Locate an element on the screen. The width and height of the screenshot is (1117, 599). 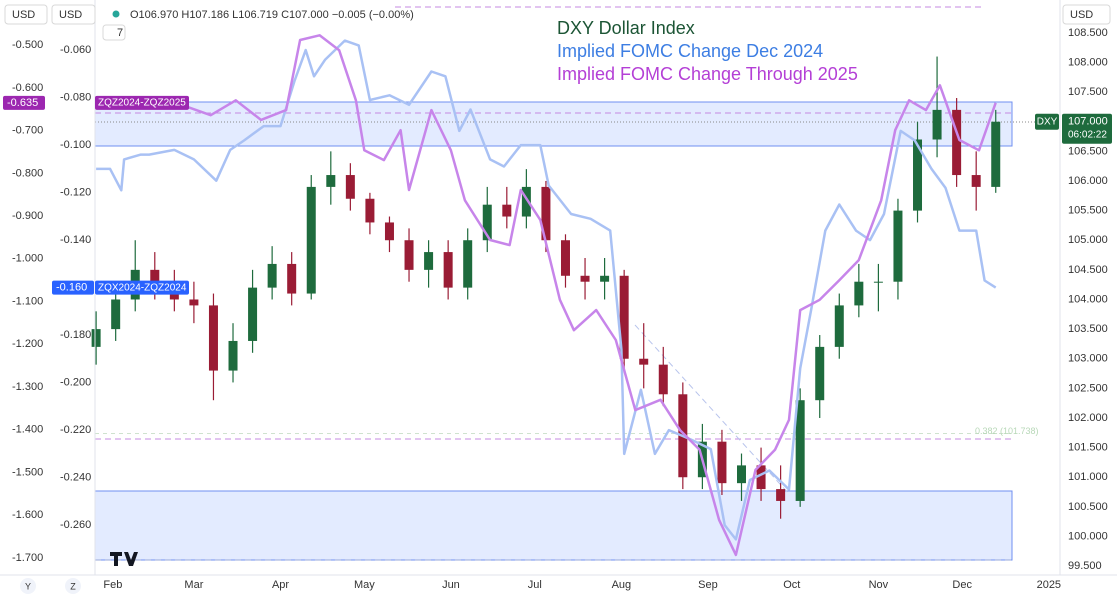
y-tick-label: -0.060 is located at coordinates (75, 50).